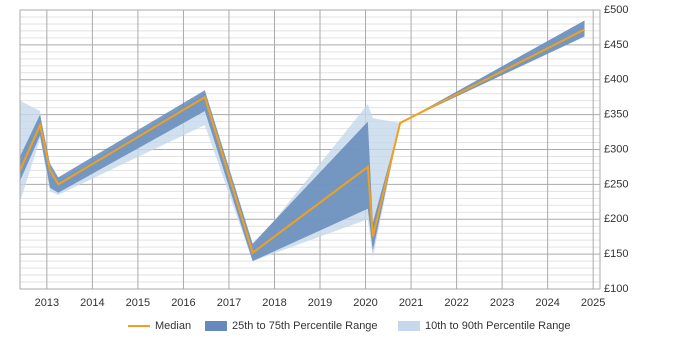 The image size is (700, 355). Describe the element at coordinates (229, 303) in the screenshot. I see `x-tick-label: 2017` at that location.